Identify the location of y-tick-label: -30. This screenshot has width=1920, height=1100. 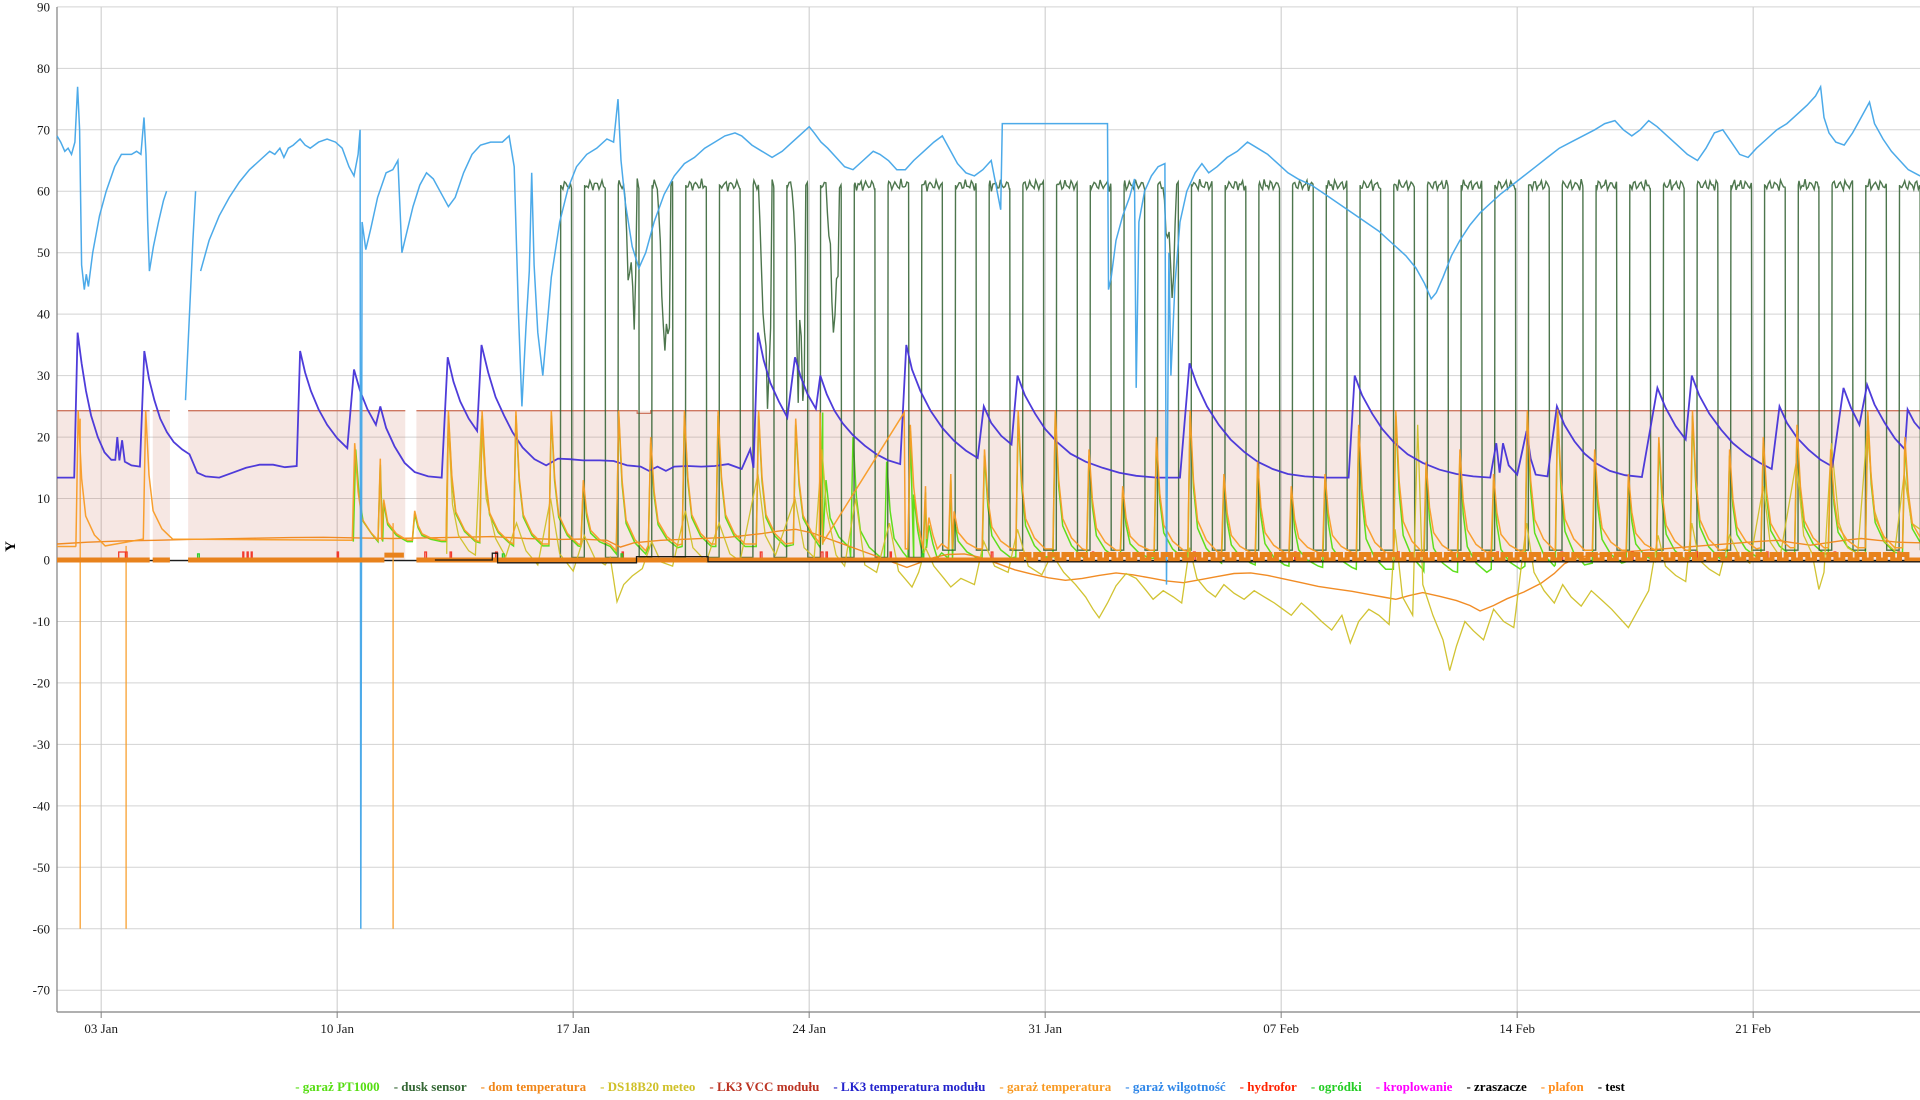
(41, 744).